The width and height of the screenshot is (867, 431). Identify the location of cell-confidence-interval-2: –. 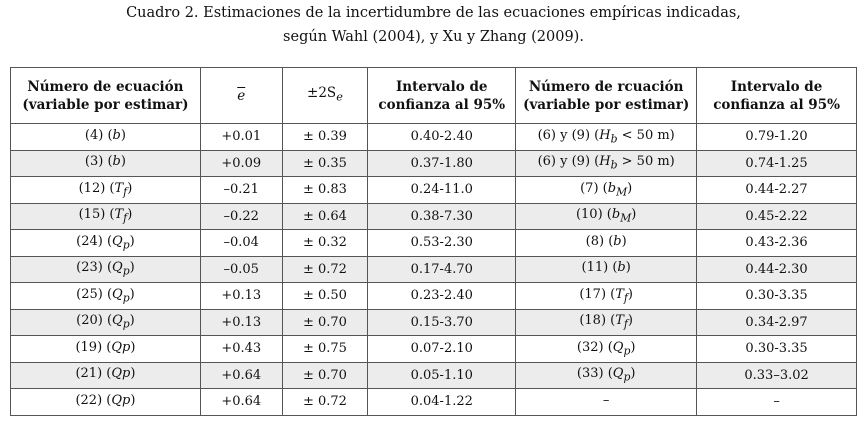
(776, 402).